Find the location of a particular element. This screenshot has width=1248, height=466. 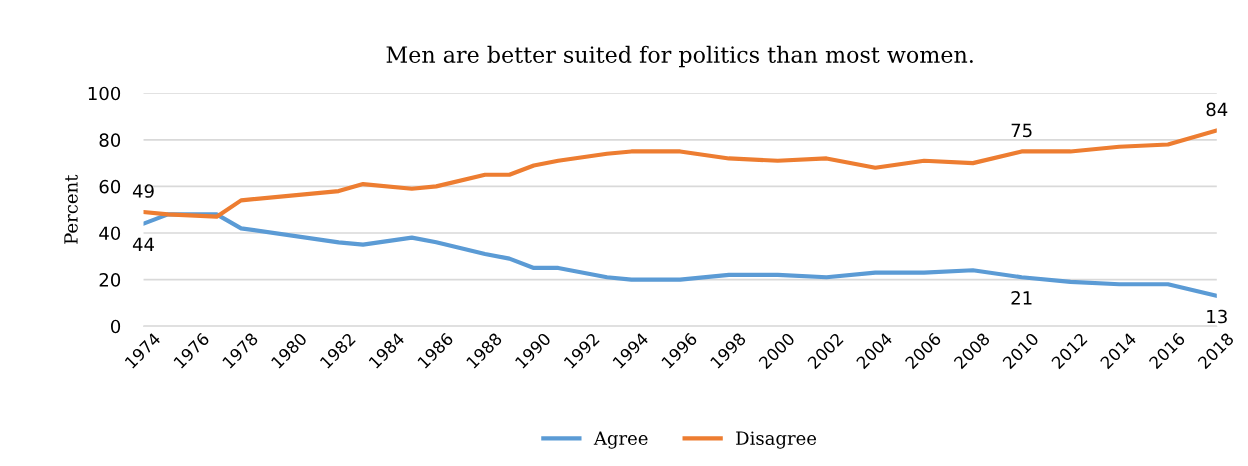

y-tick-label: 0 is located at coordinates (116, 326).